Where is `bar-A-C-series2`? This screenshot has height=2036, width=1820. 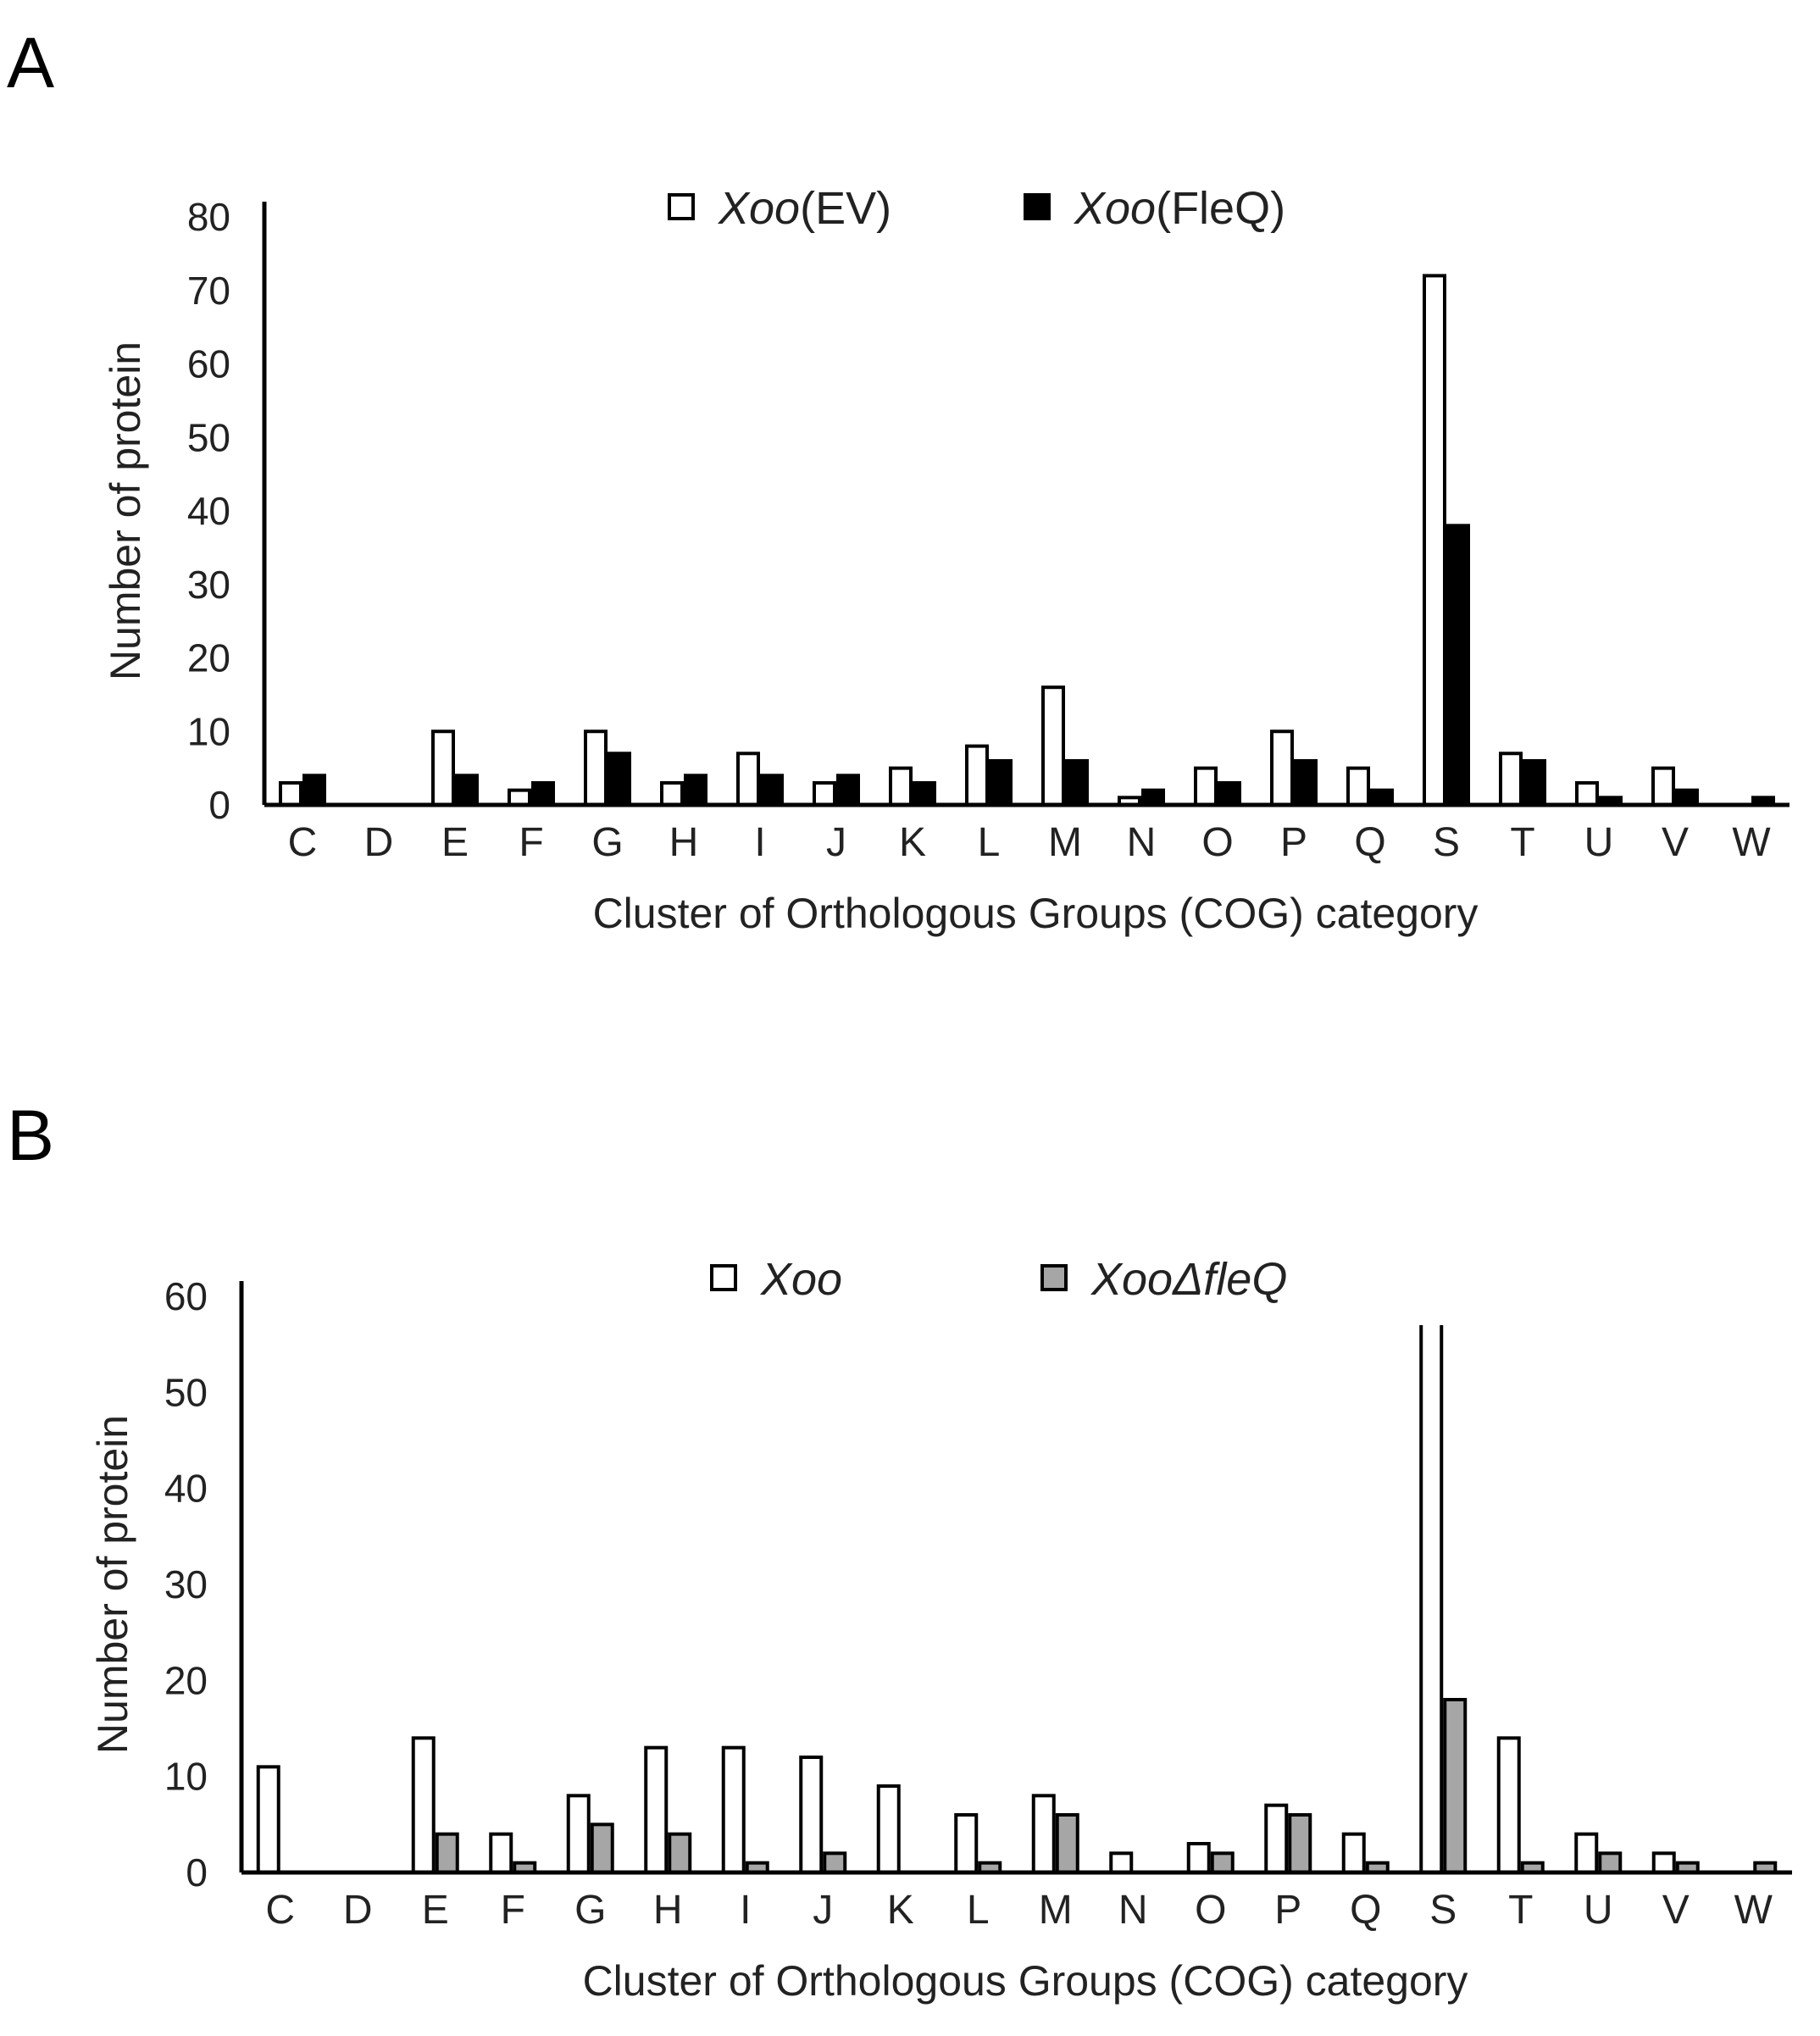 bar-A-C-series2 is located at coordinates (314, 790).